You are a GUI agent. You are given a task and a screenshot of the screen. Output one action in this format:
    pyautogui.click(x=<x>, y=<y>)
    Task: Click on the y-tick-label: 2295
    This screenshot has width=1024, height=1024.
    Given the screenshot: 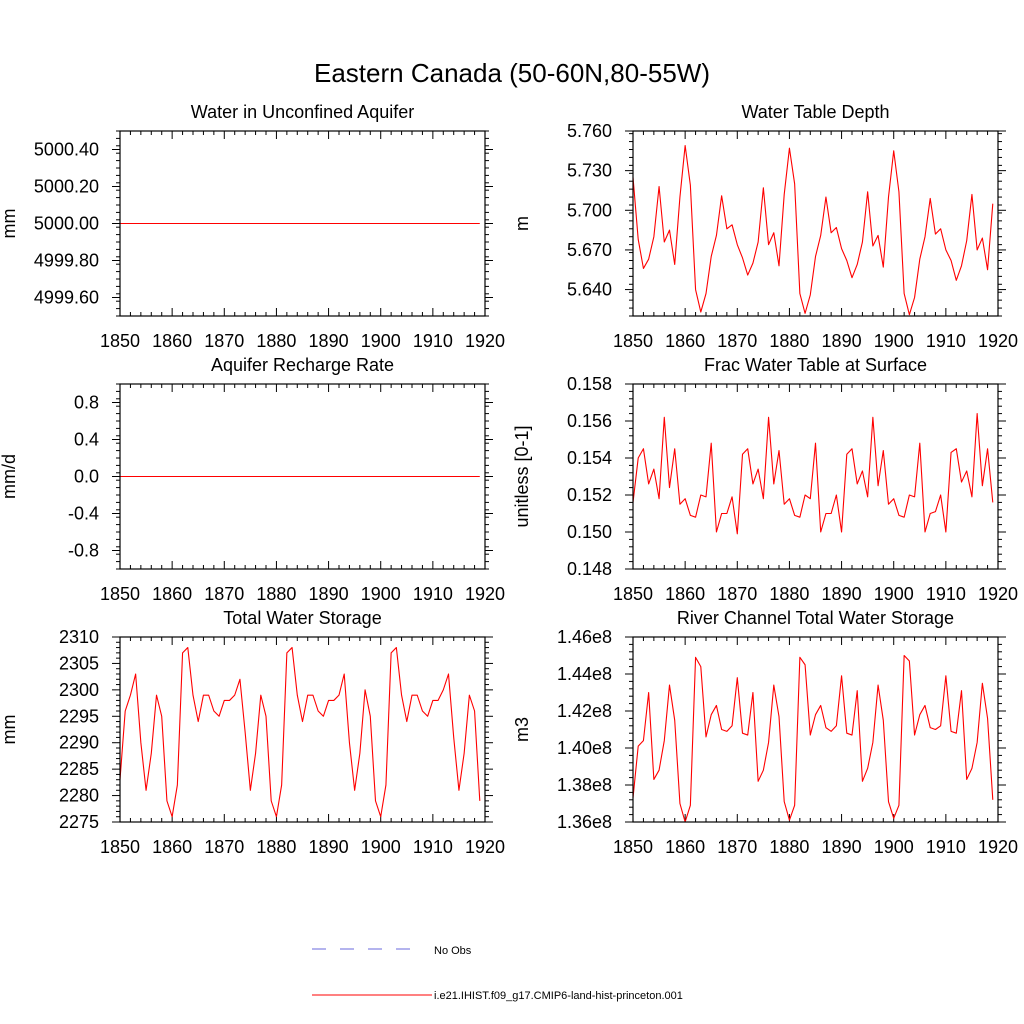 What is the action you would take?
    pyautogui.click(x=79, y=716)
    